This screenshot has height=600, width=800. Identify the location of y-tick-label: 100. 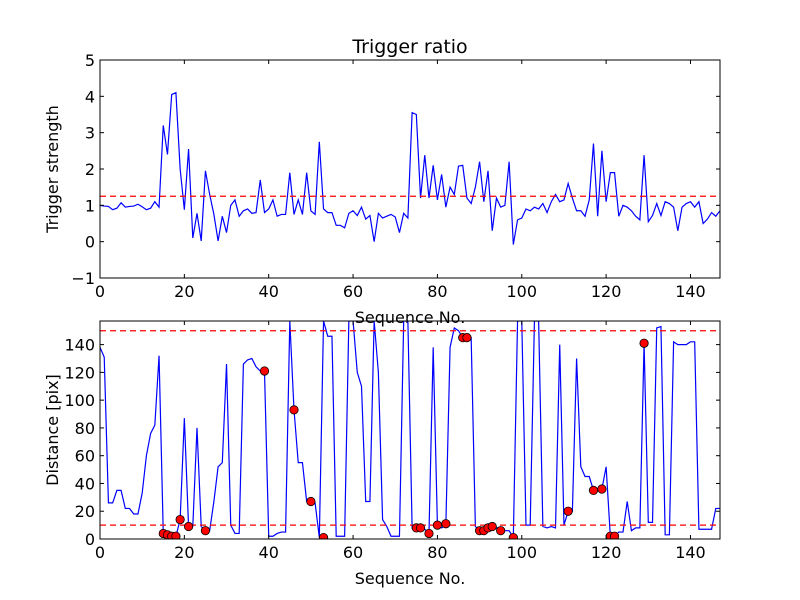
(79, 400).